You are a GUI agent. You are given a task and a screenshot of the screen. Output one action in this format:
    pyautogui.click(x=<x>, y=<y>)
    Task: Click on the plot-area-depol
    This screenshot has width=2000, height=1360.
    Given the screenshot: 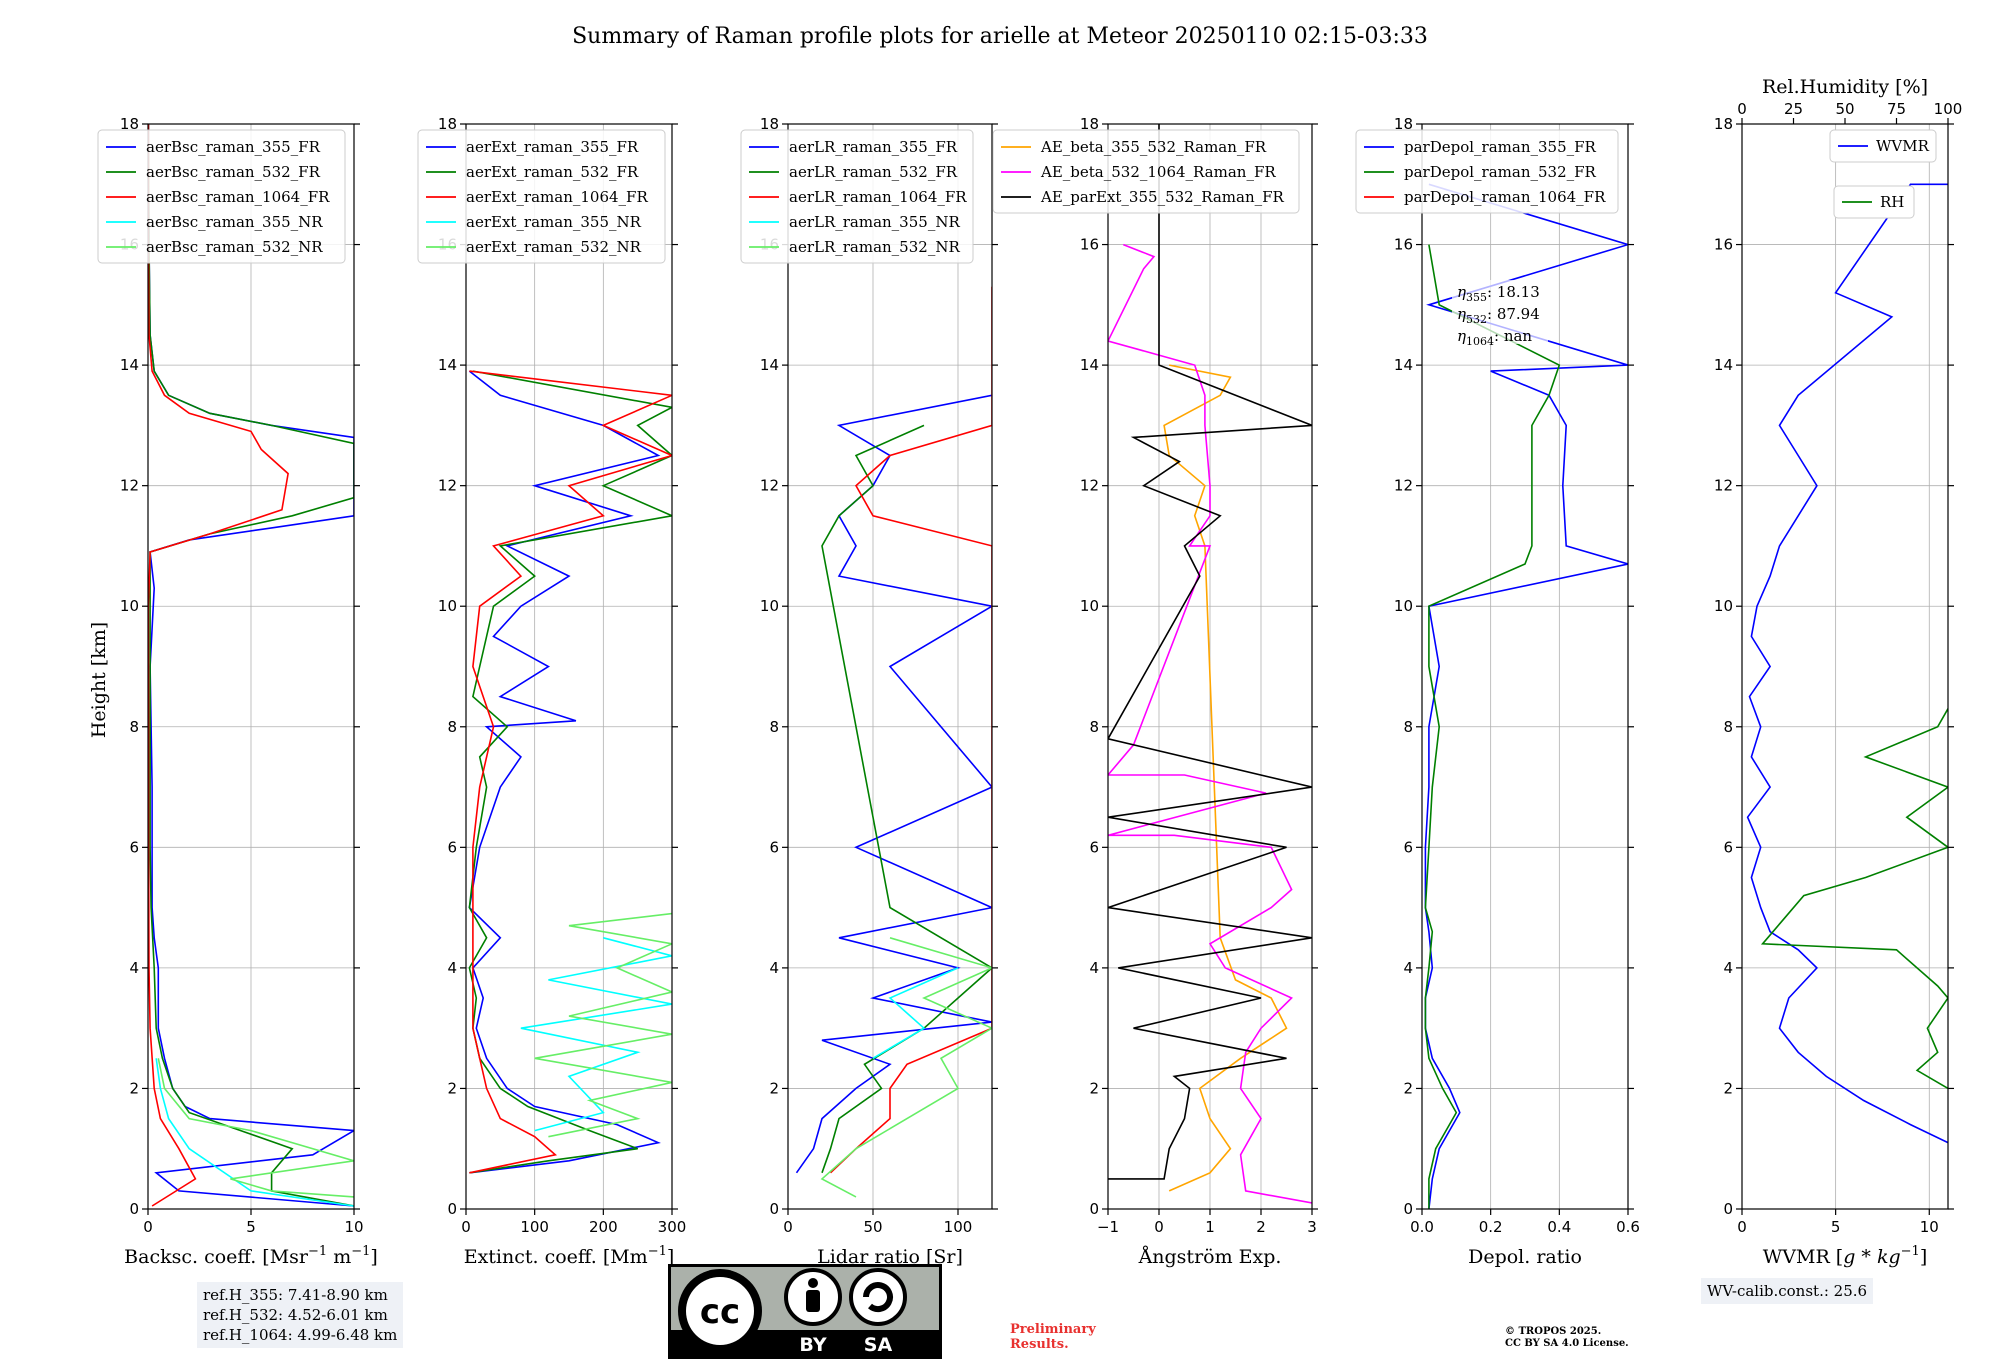 What is the action you would take?
    pyautogui.click(x=1526, y=696)
    